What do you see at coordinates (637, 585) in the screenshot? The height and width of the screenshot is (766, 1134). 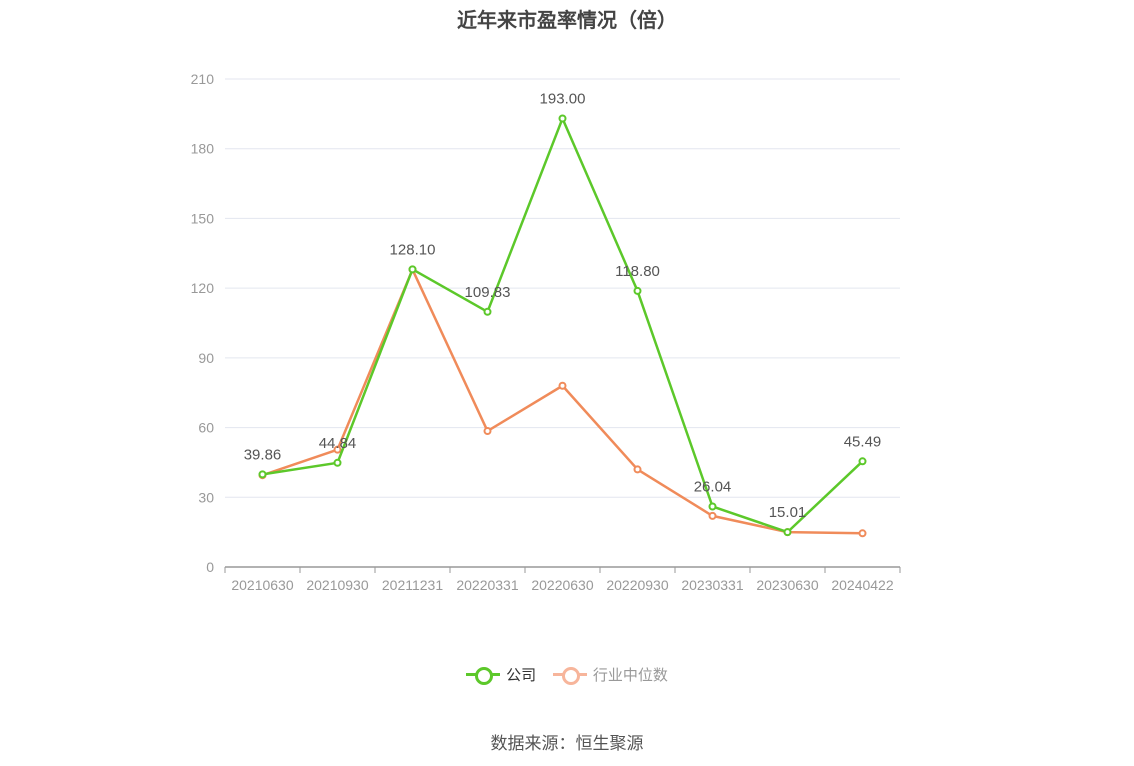 I see `x-tick-label: 20220930` at bounding box center [637, 585].